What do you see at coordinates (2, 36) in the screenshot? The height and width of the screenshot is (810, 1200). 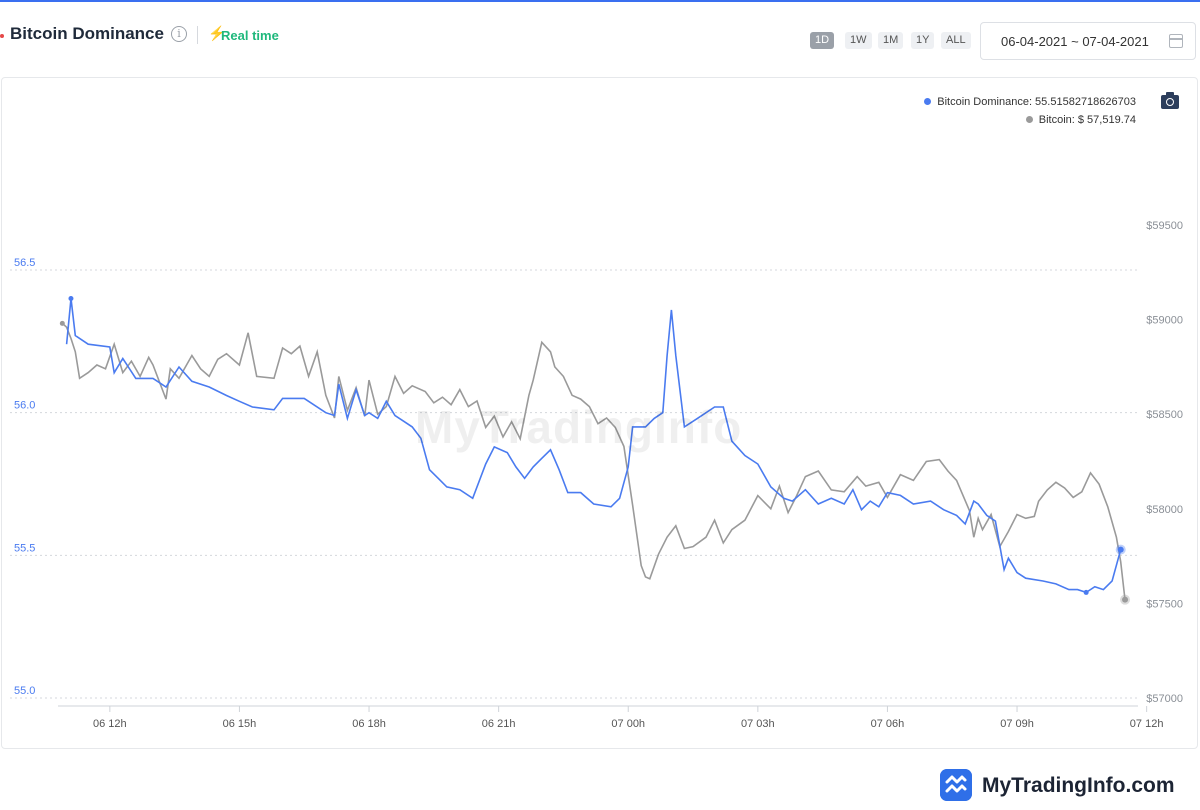 I see `live-dot-icon` at bounding box center [2, 36].